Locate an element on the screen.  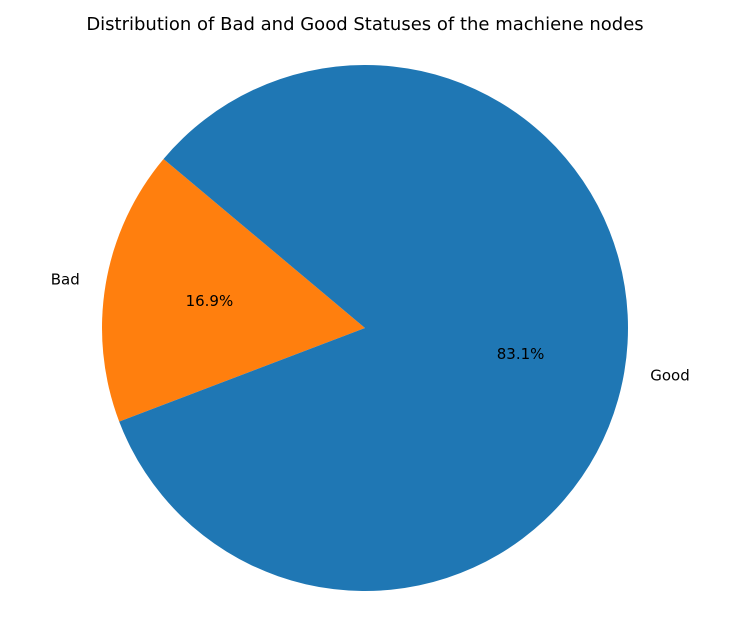
slice-label-bad: Bad is located at coordinates (65, 279).